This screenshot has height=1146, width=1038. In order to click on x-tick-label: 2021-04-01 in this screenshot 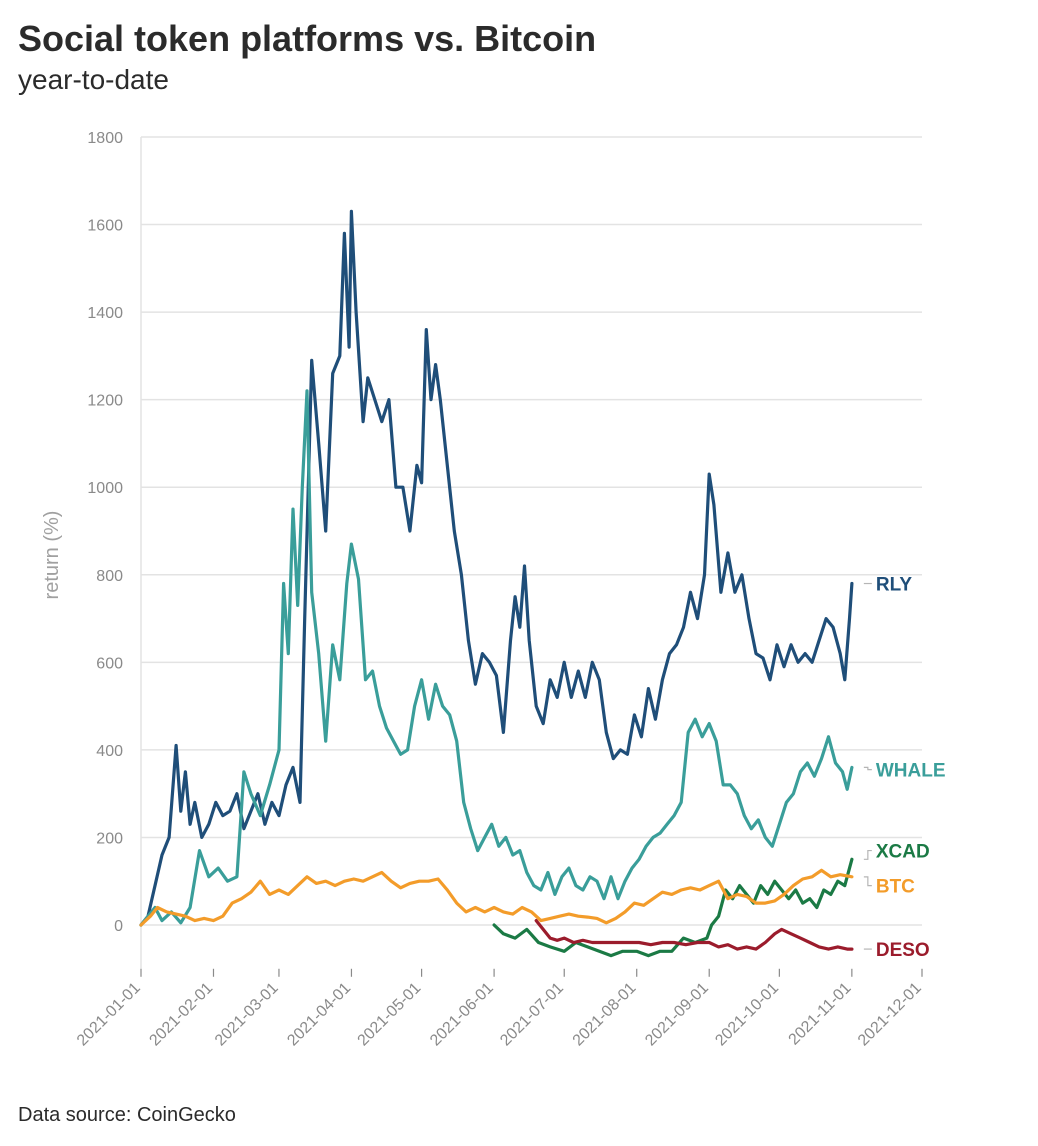, I will do `click(319, 1015)`.